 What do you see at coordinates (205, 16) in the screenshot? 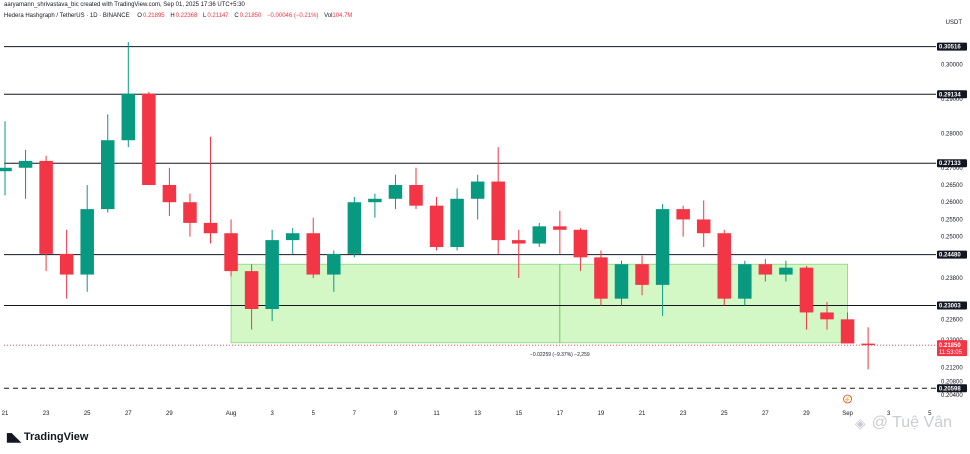
I see `low-label: L` at bounding box center [205, 16].